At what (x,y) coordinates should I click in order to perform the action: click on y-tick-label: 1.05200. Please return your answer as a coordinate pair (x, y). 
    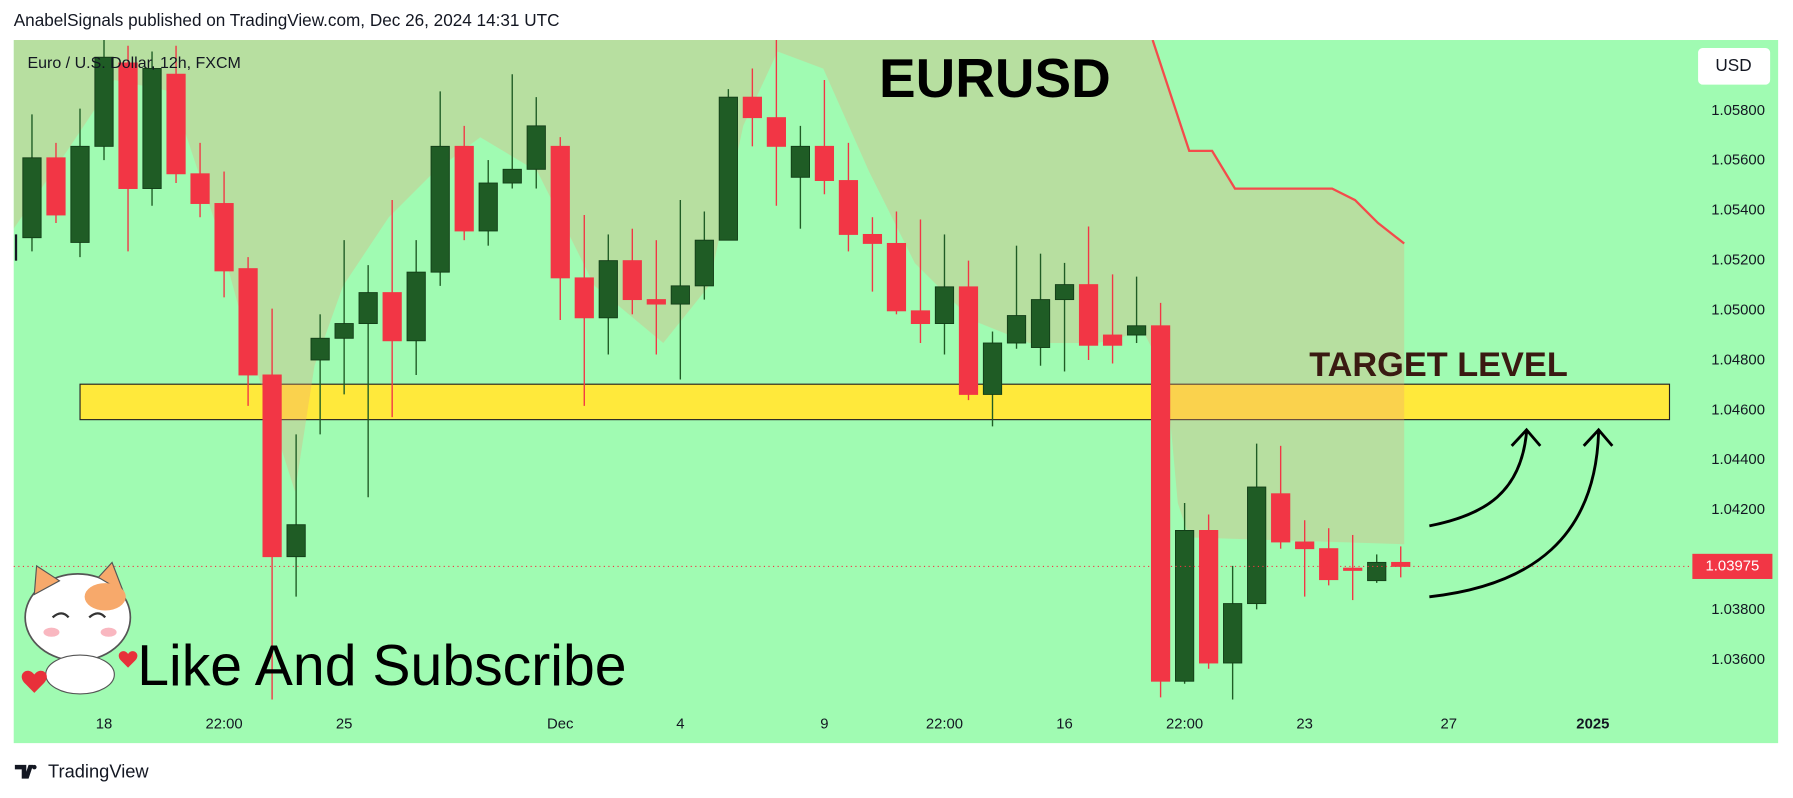
    Looking at the image, I should click on (1738, 261).